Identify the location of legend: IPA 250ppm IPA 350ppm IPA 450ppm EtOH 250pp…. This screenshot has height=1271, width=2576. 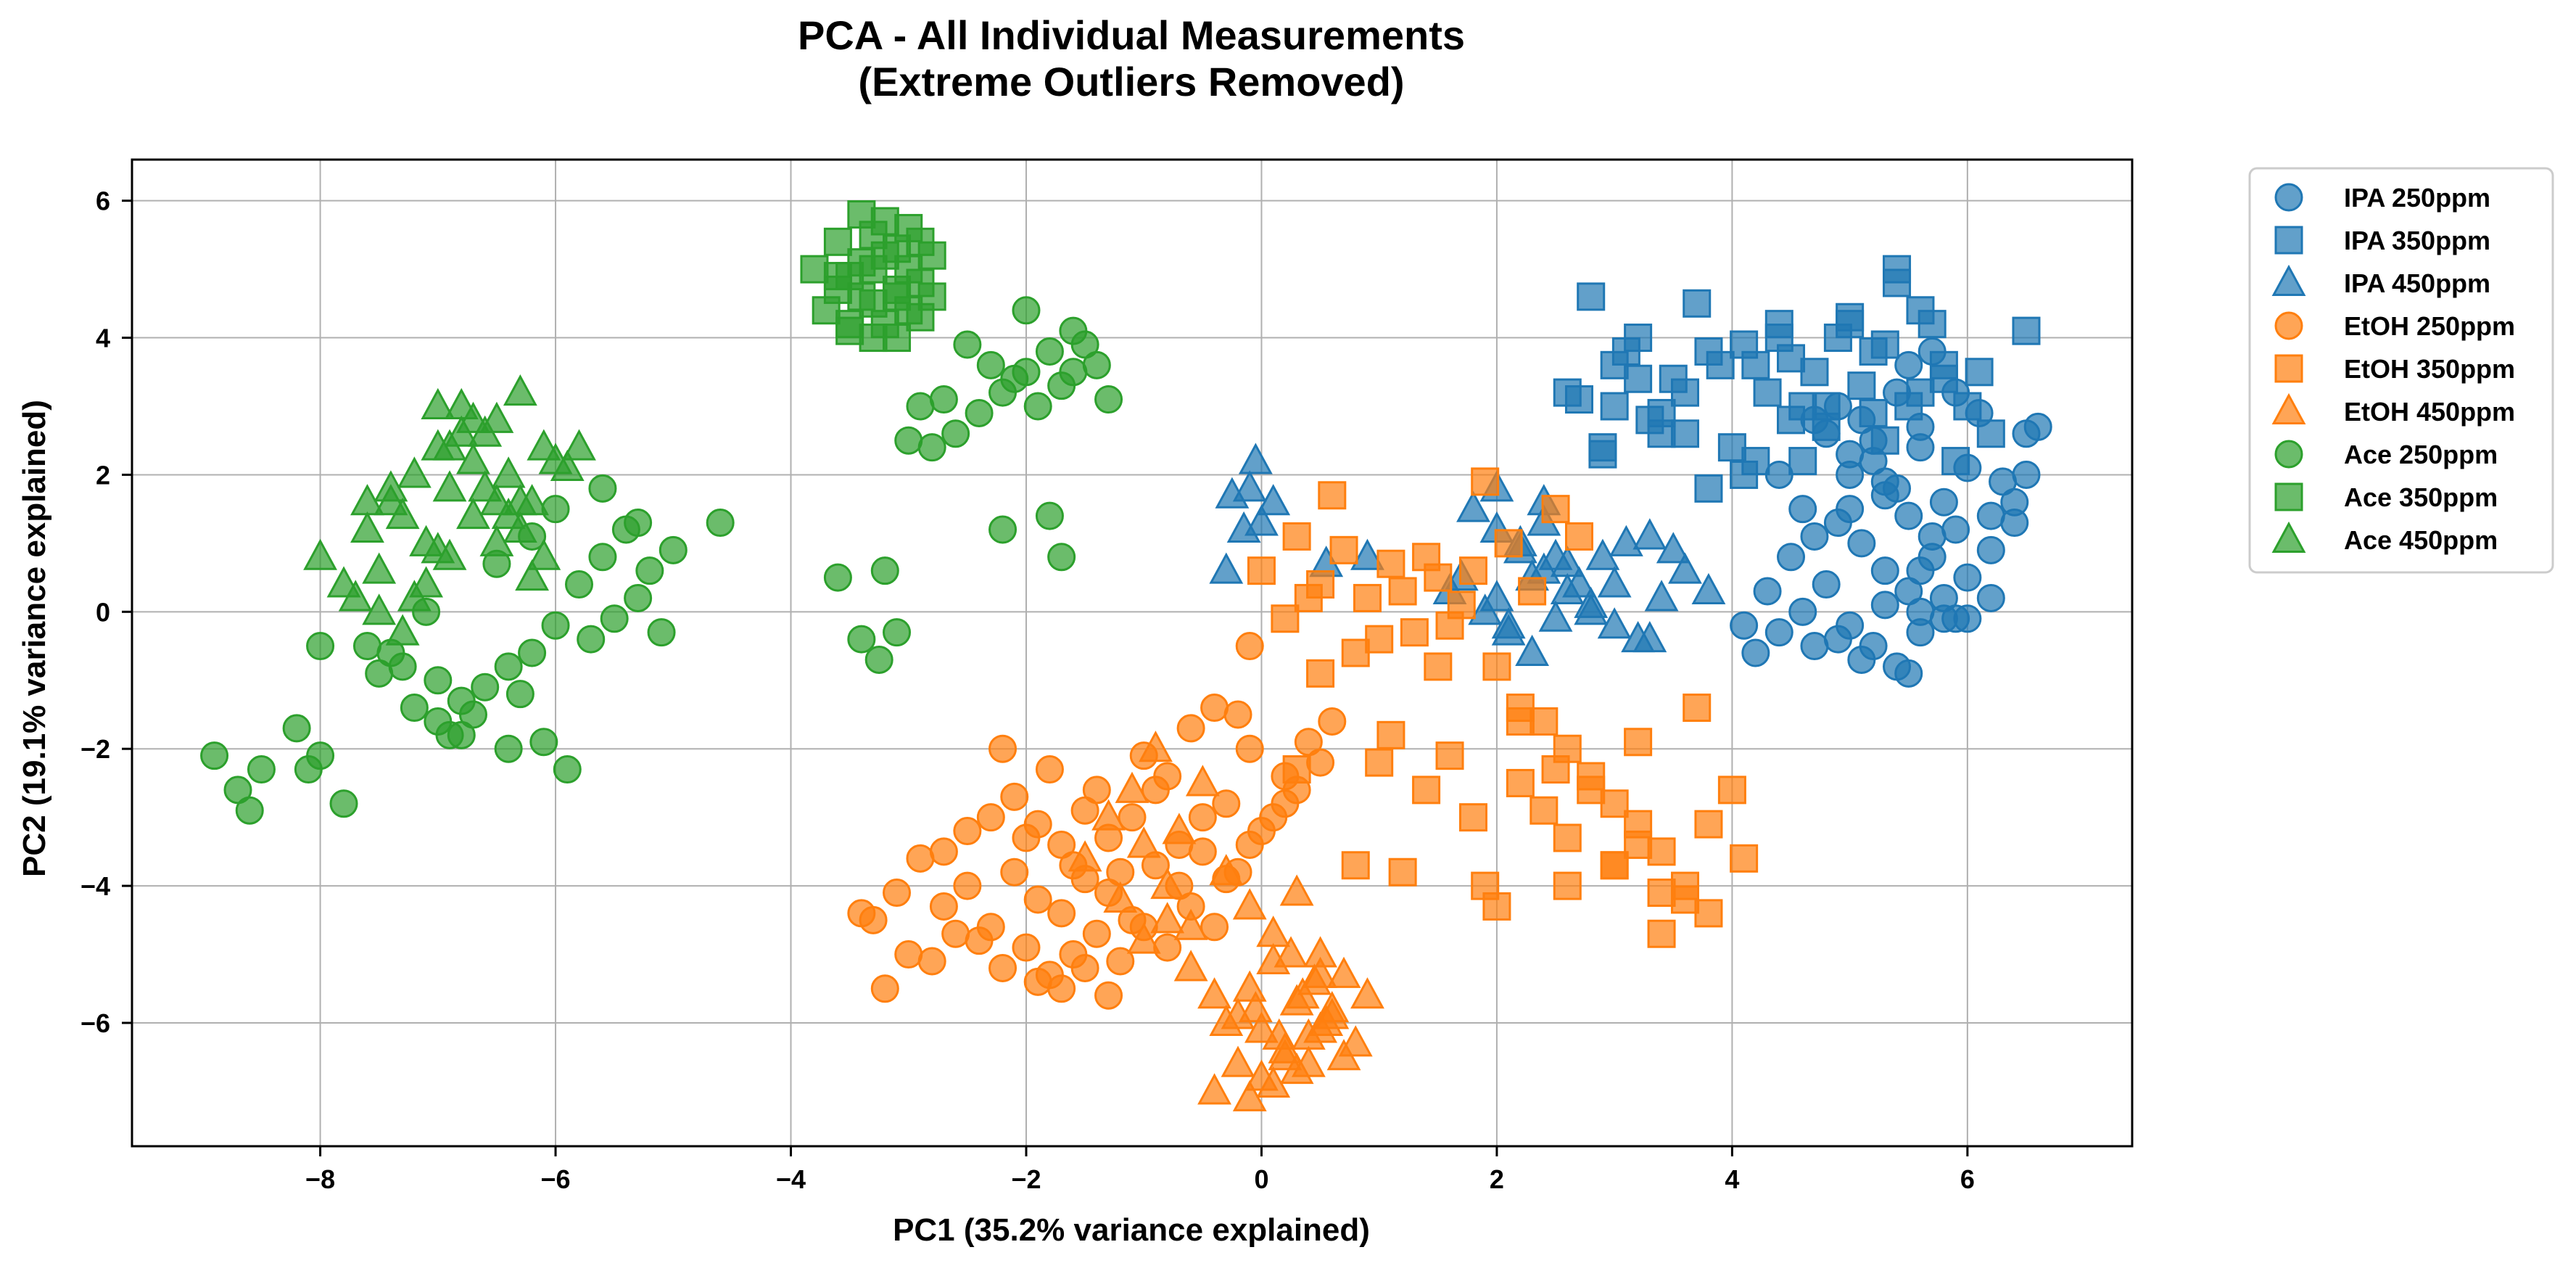
(2401, 370).